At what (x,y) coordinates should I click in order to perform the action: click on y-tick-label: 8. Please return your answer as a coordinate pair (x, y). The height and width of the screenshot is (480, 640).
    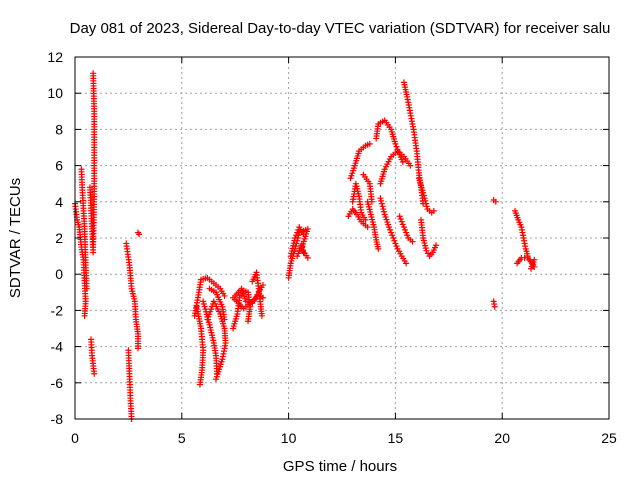
    Looking at the image, I should click on (59, 129).